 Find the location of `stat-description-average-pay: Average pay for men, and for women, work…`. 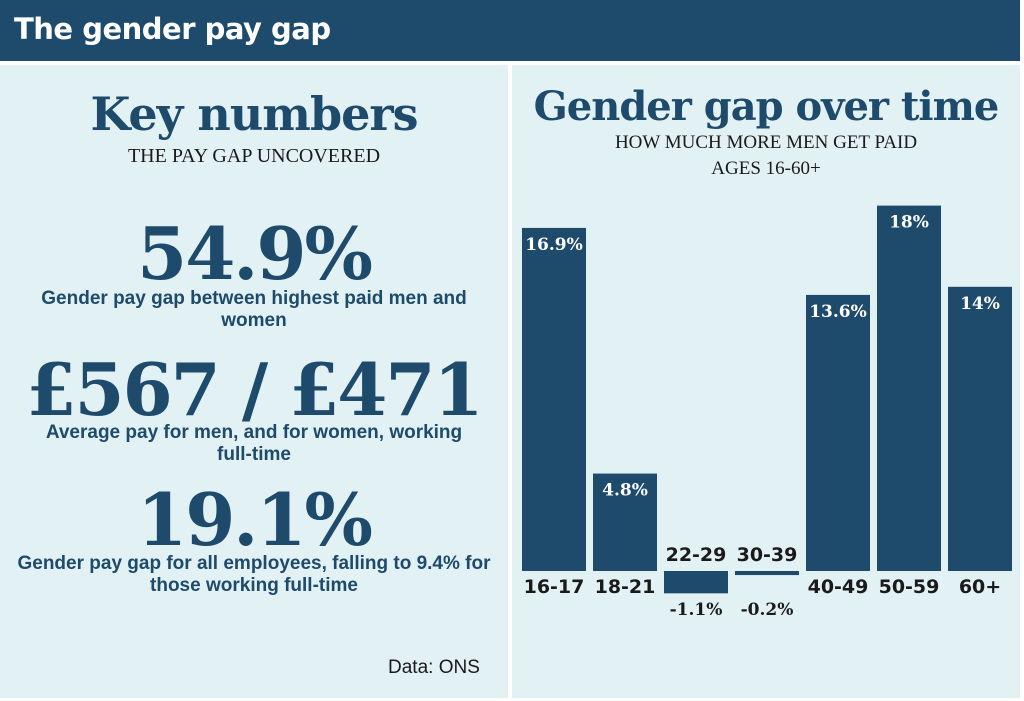

stat-description-average-pay: Average pay for men, and for women, work… is located at coordinates (254, 443).